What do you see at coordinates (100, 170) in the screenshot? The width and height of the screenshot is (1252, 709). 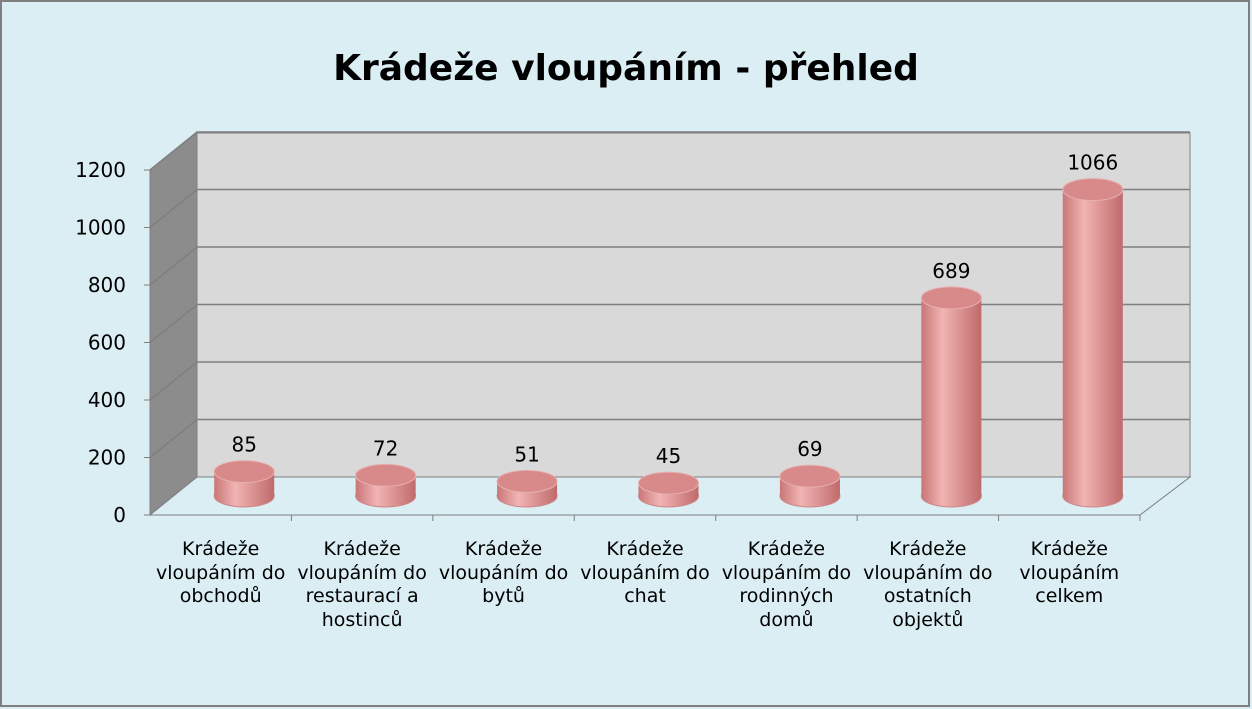 I see `y-tick-label: 1200` at bounding box center [100, 170].